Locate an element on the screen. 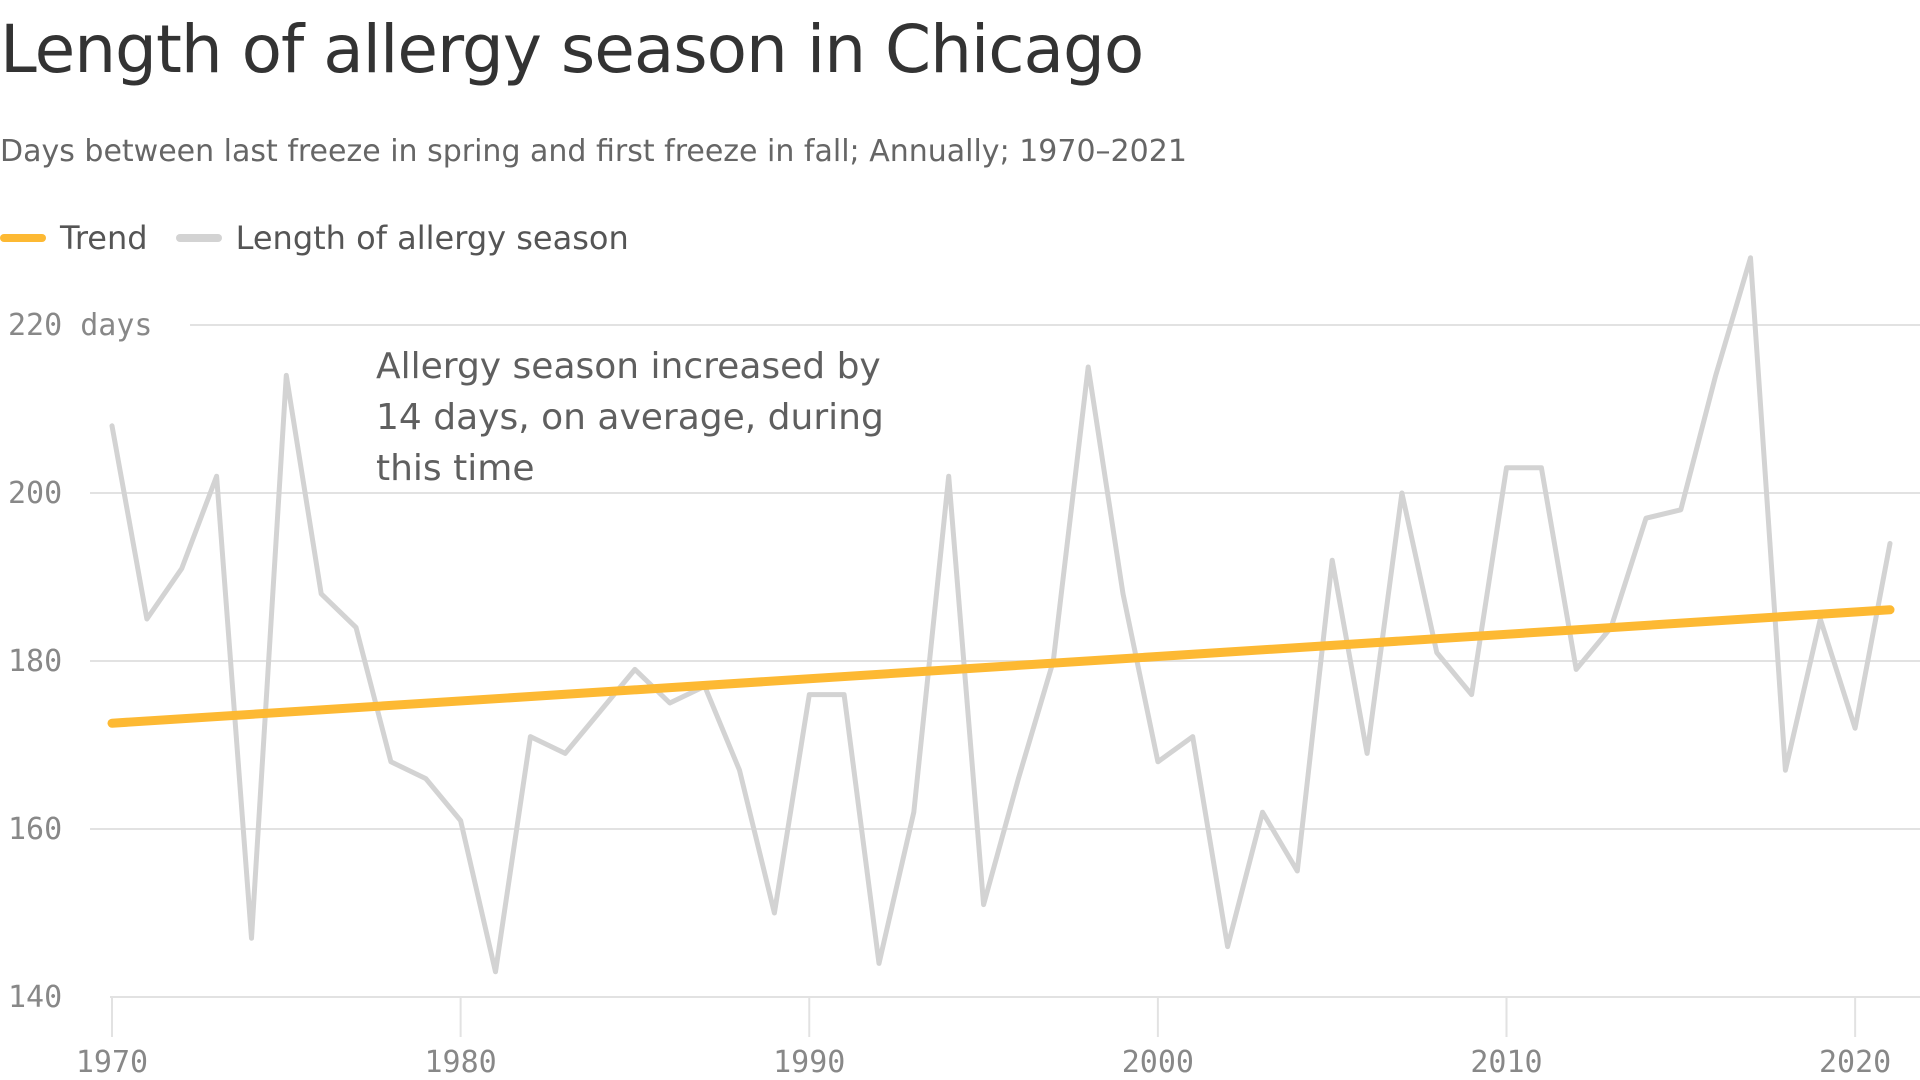 This screenshot has height=1080, width=1920. y-tick-label-160: 160 is located at coordinates (35, 829).